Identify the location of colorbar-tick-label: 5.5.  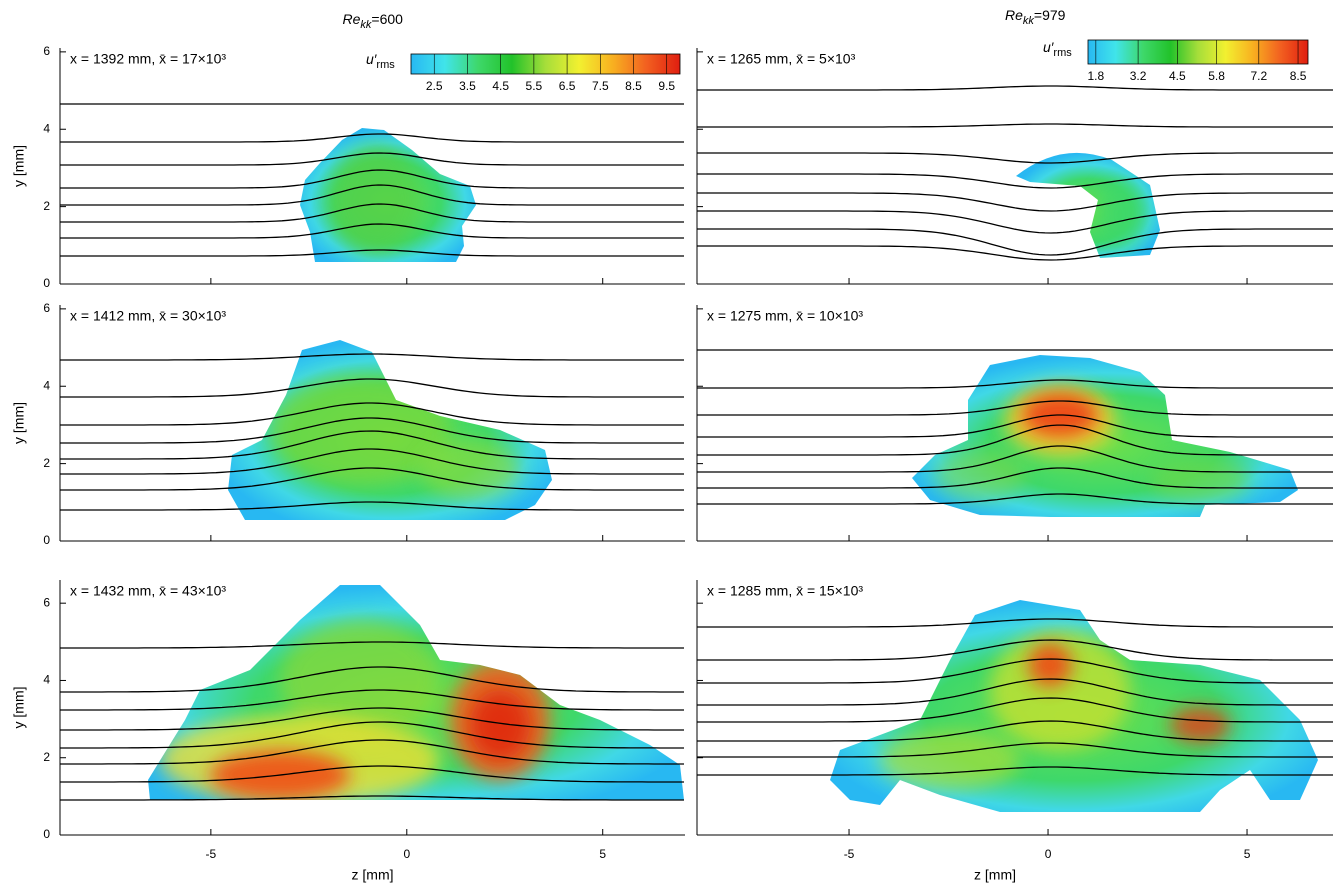
(534, 86).